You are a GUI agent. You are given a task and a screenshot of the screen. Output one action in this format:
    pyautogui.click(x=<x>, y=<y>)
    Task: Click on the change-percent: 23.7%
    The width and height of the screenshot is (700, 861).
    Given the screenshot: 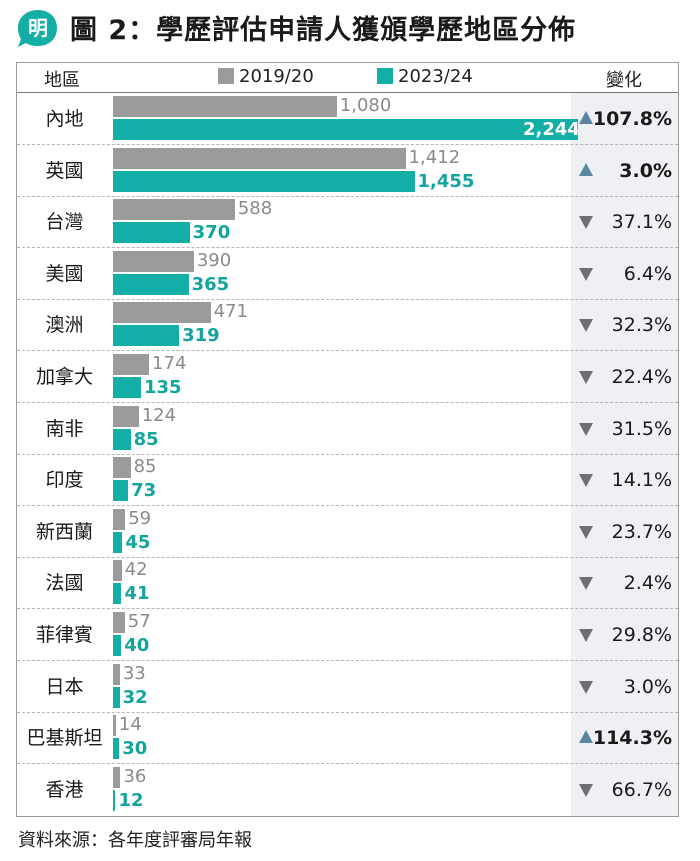 What is the action you would take?
    pyautogui.click(x=641, y=531)
    